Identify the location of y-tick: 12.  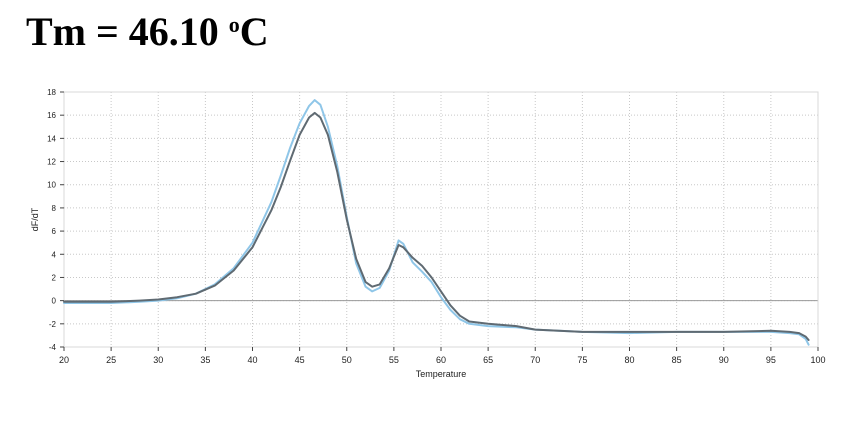
(55, 162).